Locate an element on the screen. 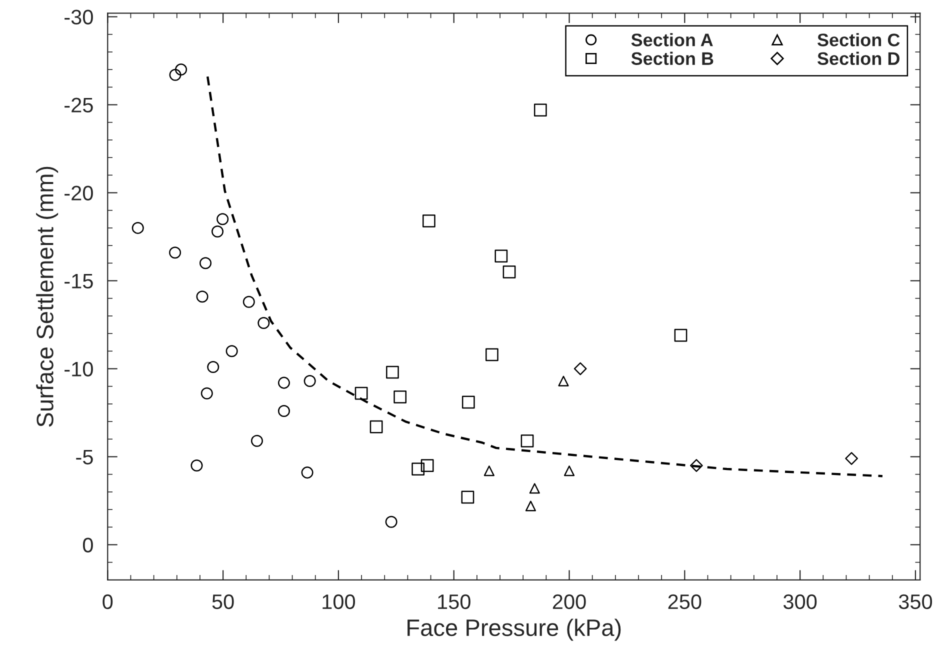  y-tick-label: -10 is located at coordinates (78, 369).